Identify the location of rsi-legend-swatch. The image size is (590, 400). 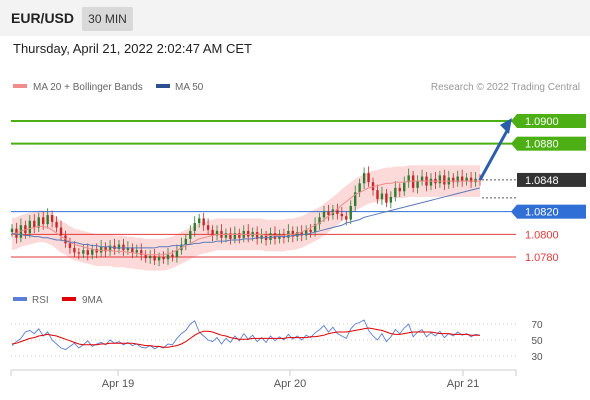
(20, 299).